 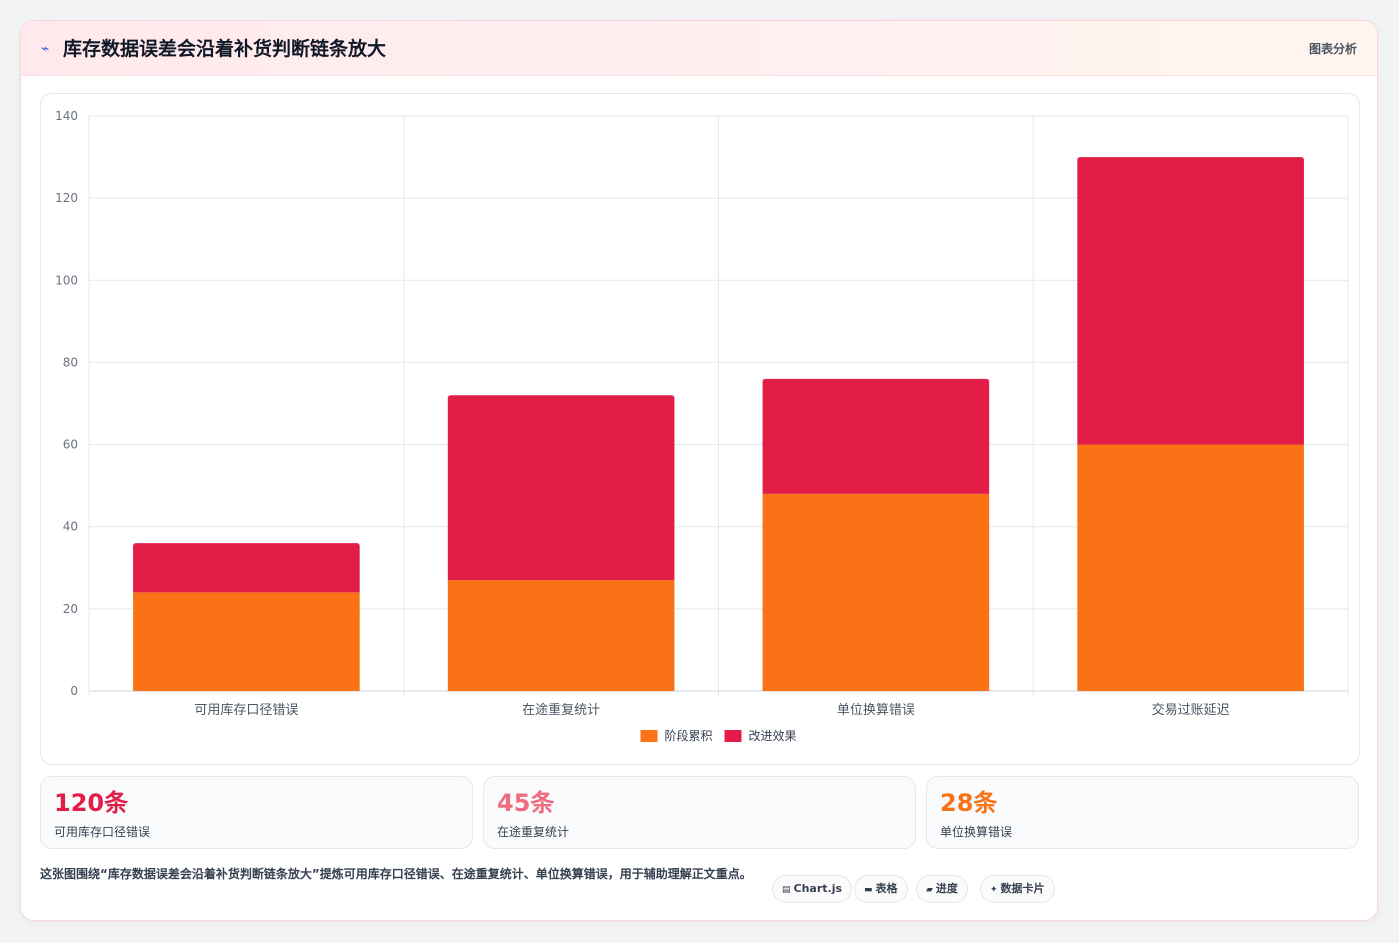 I want to click on tag-chartjs: ▤ Chart.js, so click(x=812, y=889).